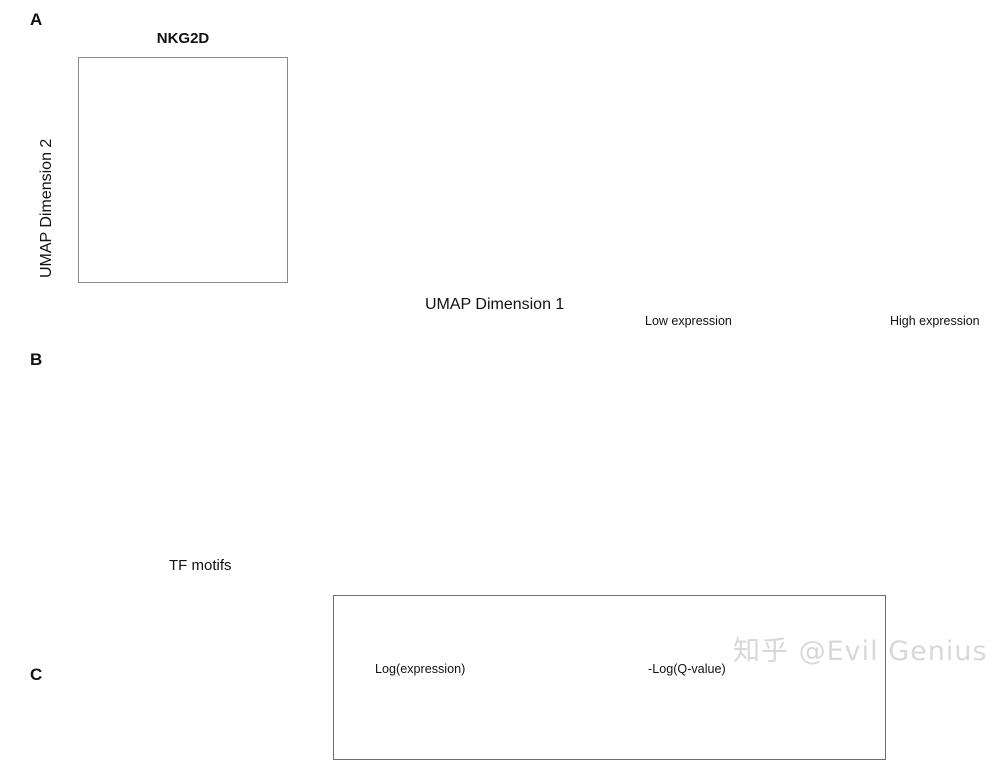 The width and height of the screenshot is (1008, 760). What do you see at coordinates (495, 304) in the screenshot?
I see `umap-x-axis-label: UMAP Dimension 1` at bounding box center [495, 304].